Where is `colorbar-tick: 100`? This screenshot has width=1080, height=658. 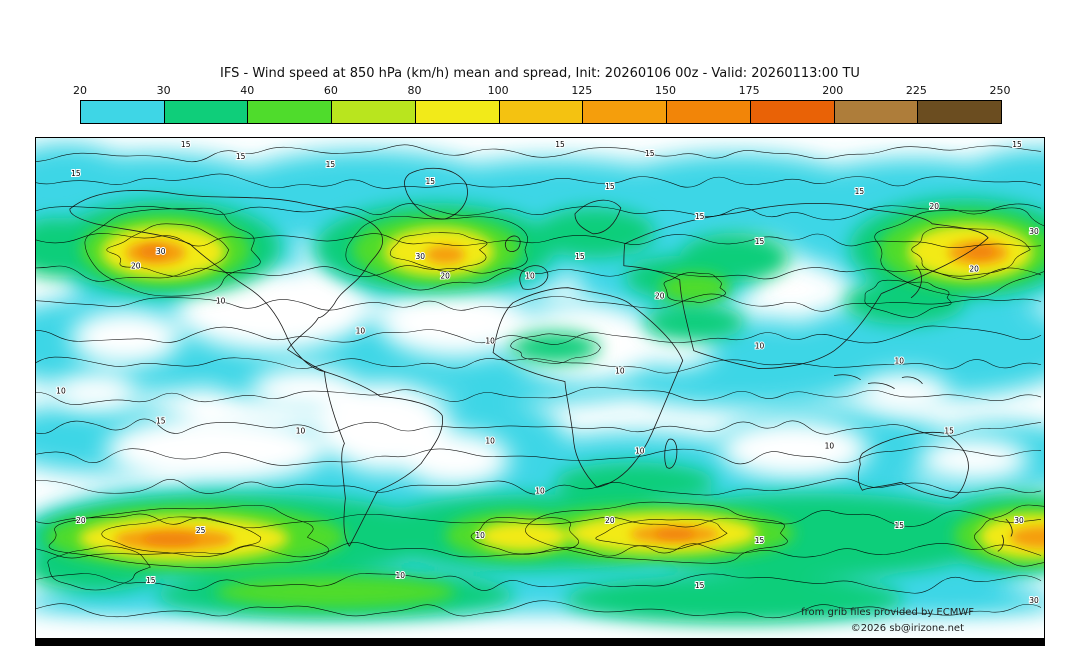 colorbar-tick: 100 is located at coordinates (498, 90).